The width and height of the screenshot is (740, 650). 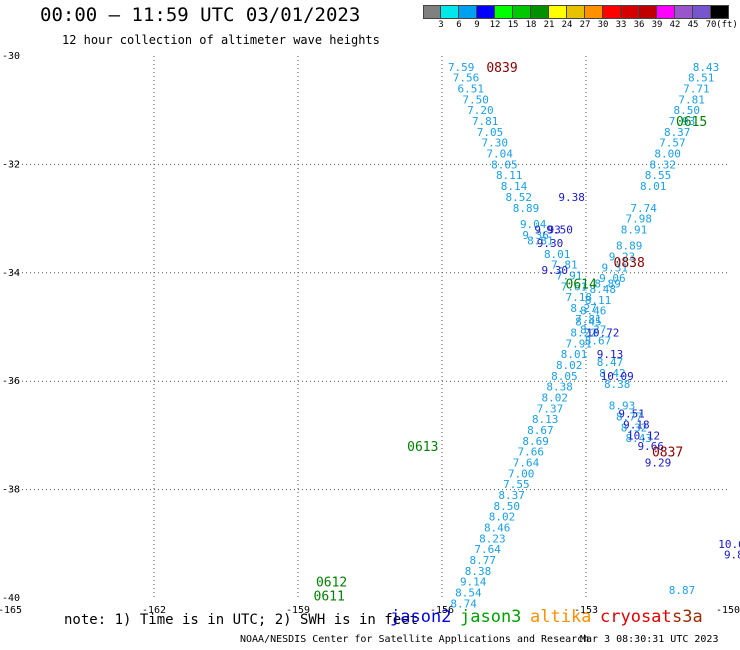 What do you see at coordinates (550, 243) in the screenshot?
I see `wave-height-value: 9.30` at bounding box center [550, 243].